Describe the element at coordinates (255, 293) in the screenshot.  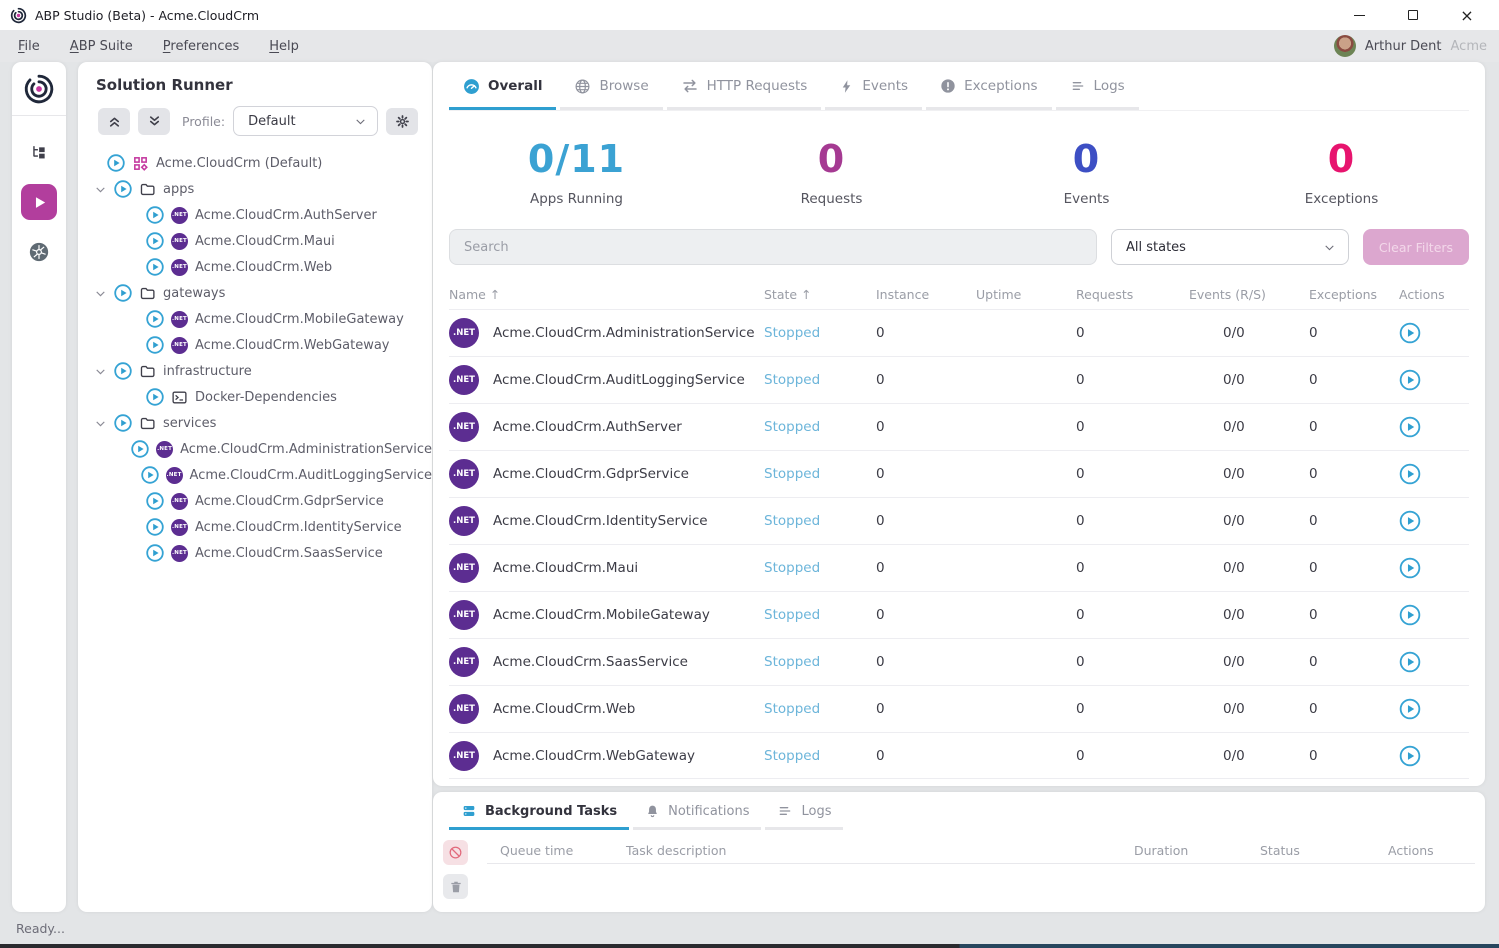
I see `tree-item-gateways: gateways` at that location.